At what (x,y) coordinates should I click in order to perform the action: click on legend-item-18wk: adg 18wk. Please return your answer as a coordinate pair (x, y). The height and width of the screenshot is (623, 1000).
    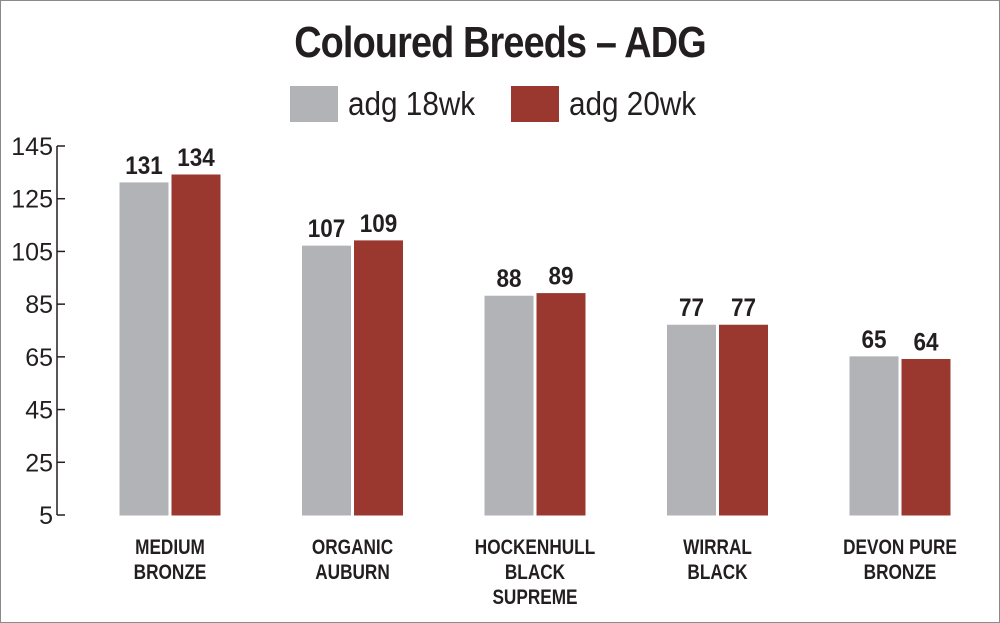
    Looking at the image, I should click on (389, 104).